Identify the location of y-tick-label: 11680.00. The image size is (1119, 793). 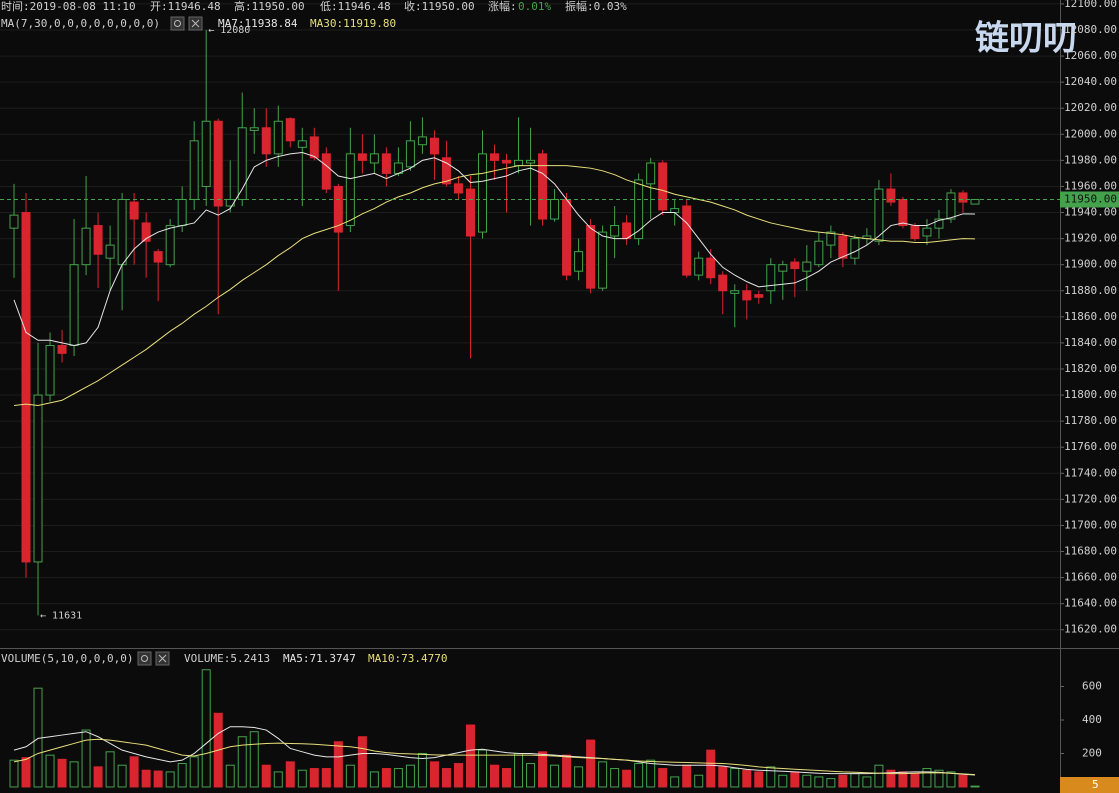
(1090, 551).